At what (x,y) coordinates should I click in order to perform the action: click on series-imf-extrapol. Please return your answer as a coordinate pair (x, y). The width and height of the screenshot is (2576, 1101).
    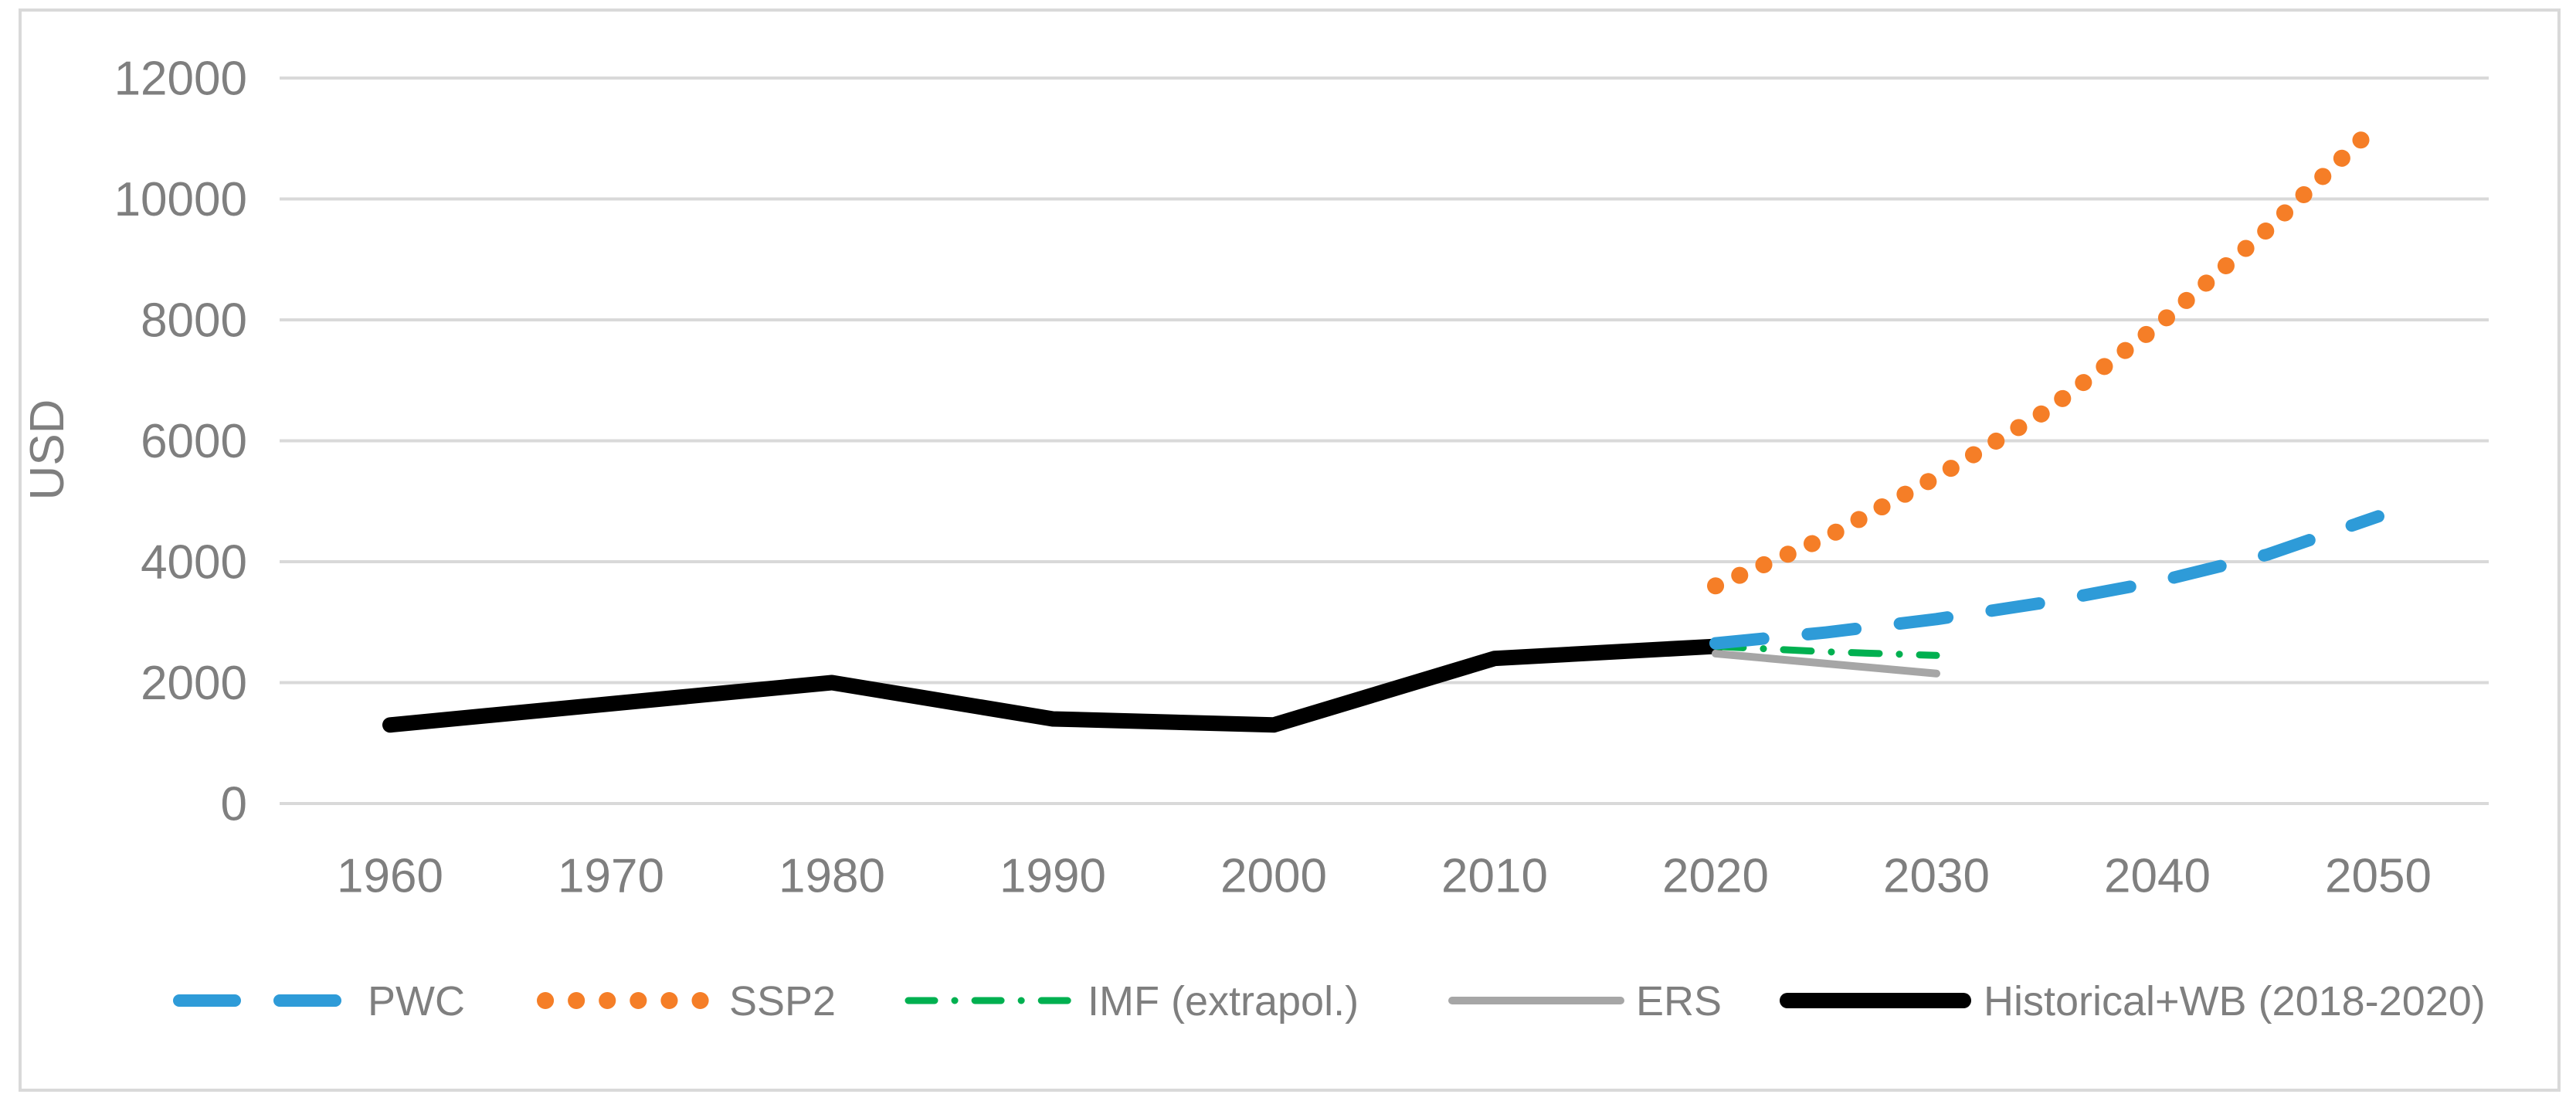
    Looking at the image, I should click on (1826, 651).